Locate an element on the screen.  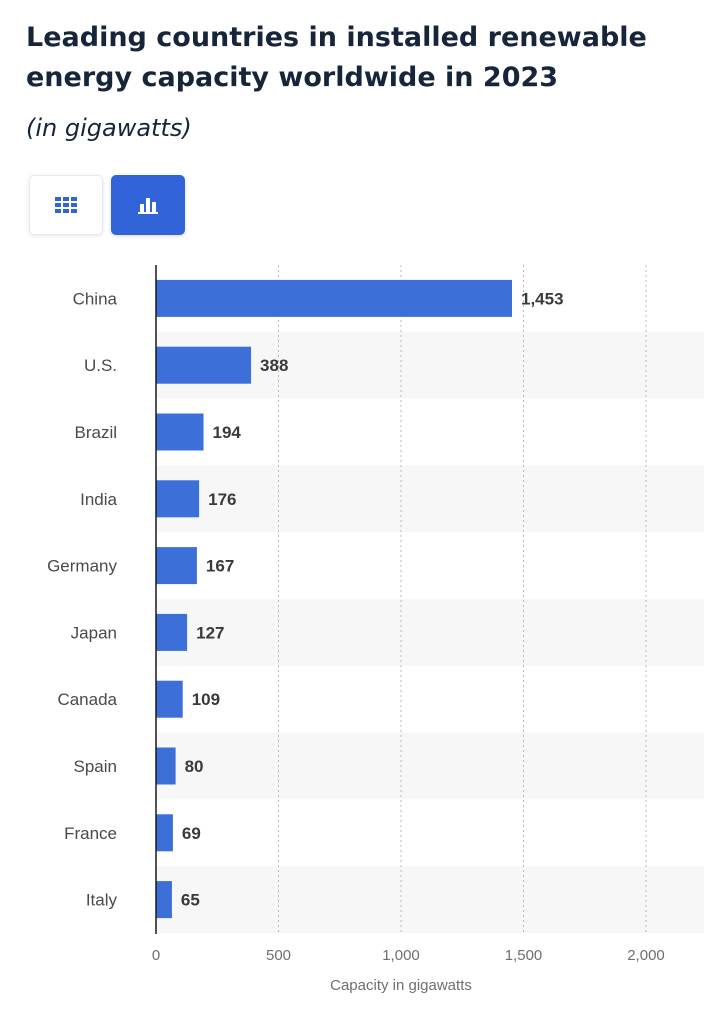
value-label: 194 is located at coordinates (227, 432).